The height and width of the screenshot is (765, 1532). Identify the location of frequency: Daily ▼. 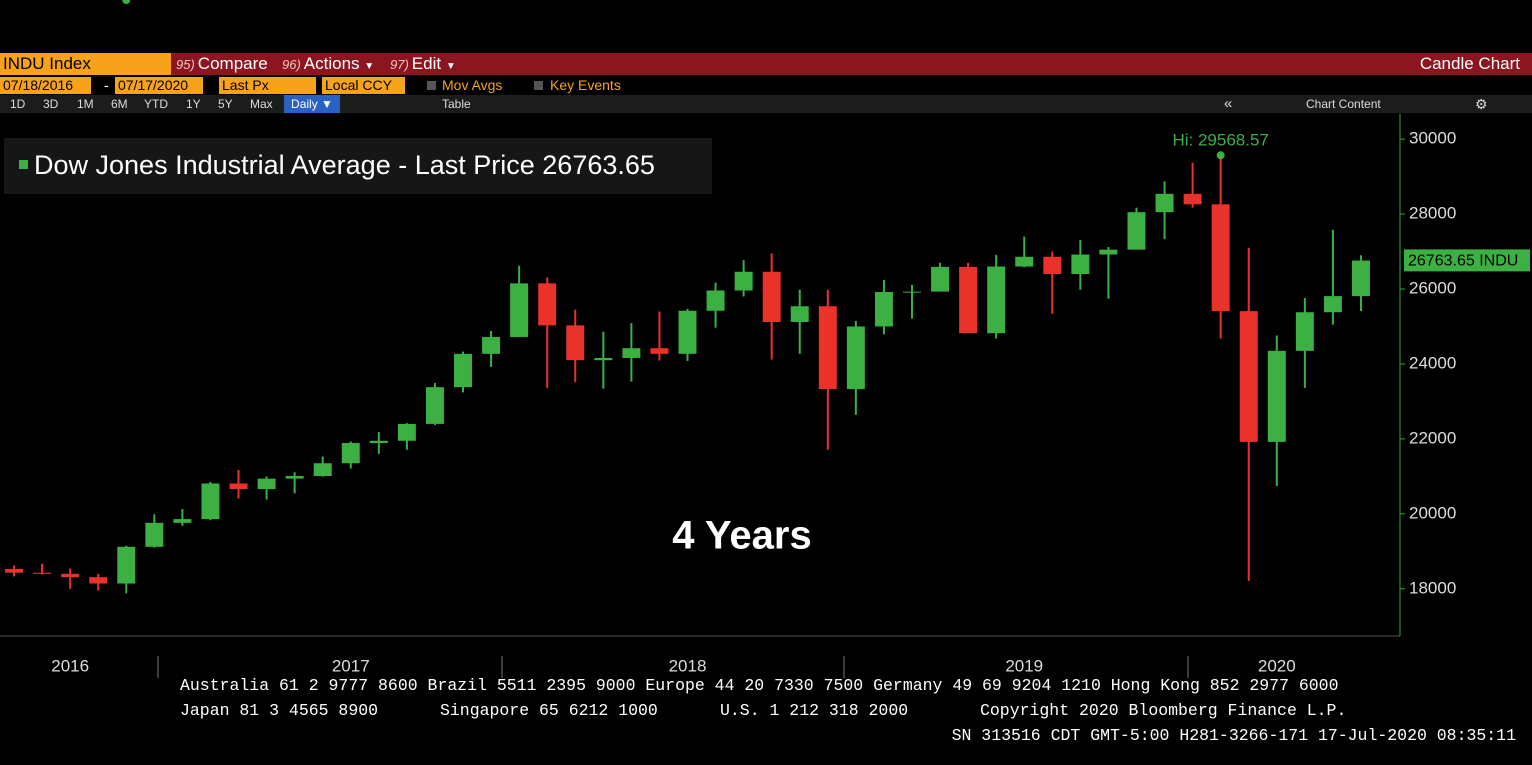
(312, 104).